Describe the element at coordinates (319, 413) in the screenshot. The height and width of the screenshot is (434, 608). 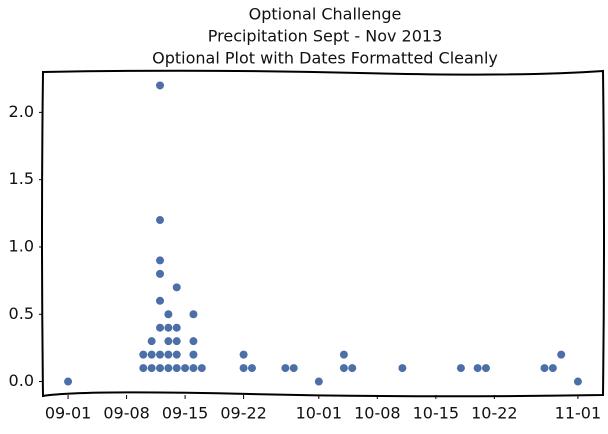
I see `x-tick-label: 10-01` at that location.